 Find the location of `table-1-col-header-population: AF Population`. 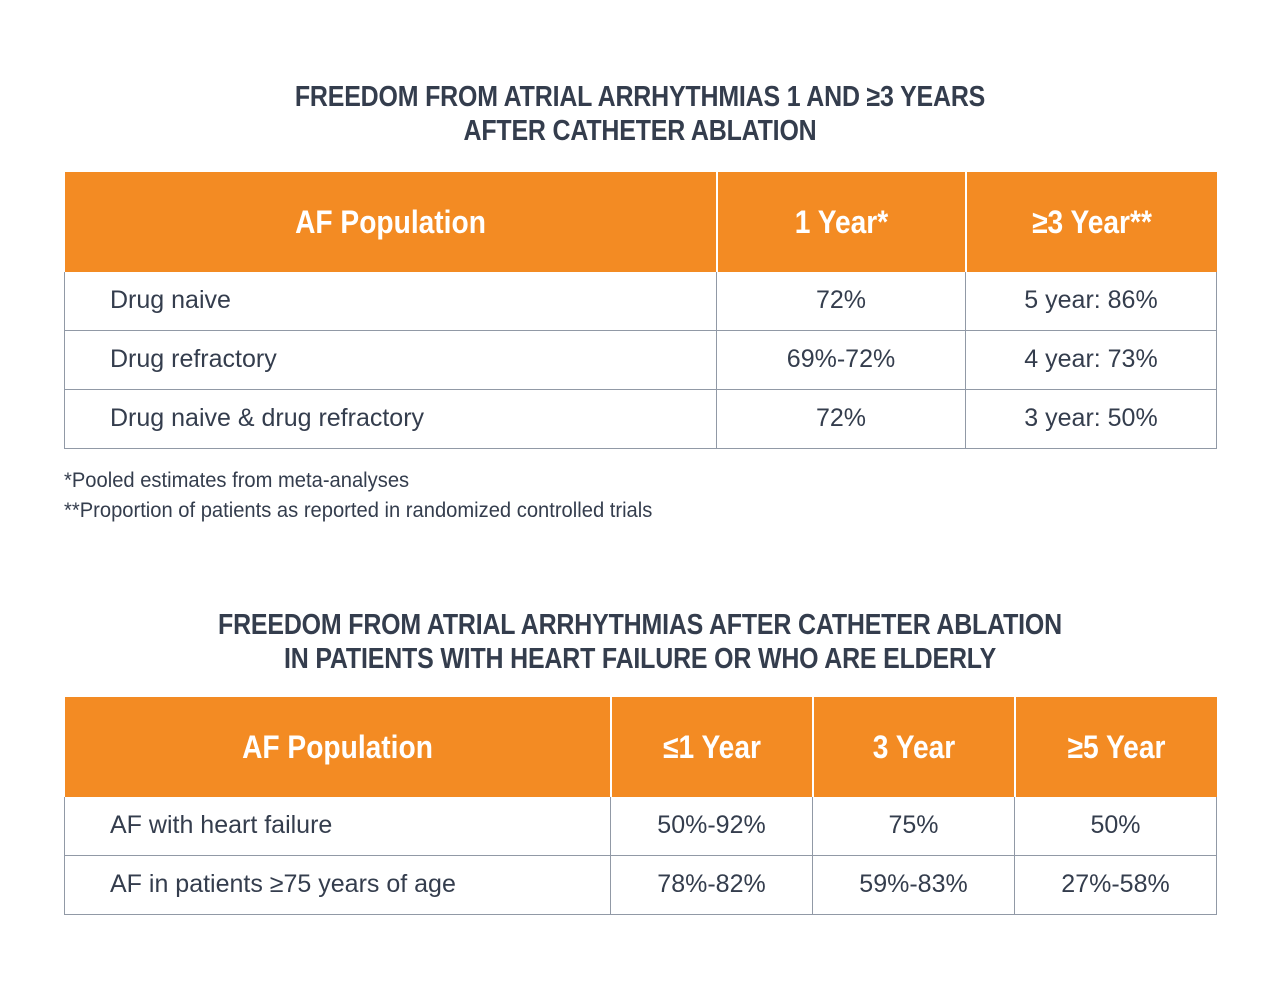

table-1-col-header-population: AF Population is located at coordinates (391, 222).